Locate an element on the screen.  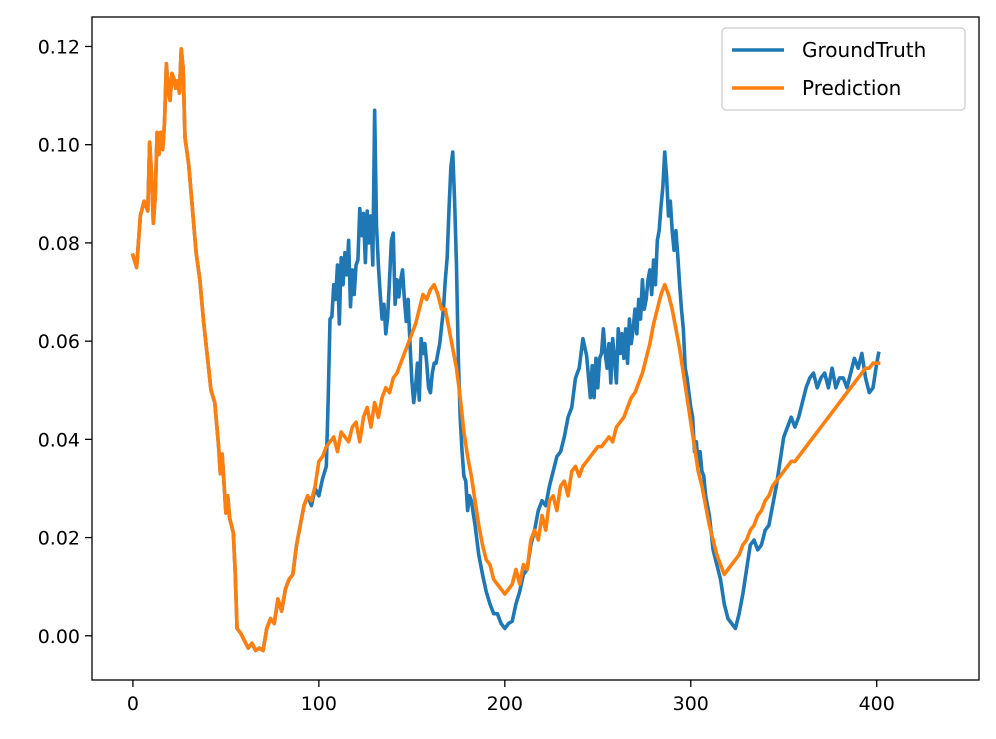
x-tick-label: 300 is located at coordinates (691, 704).